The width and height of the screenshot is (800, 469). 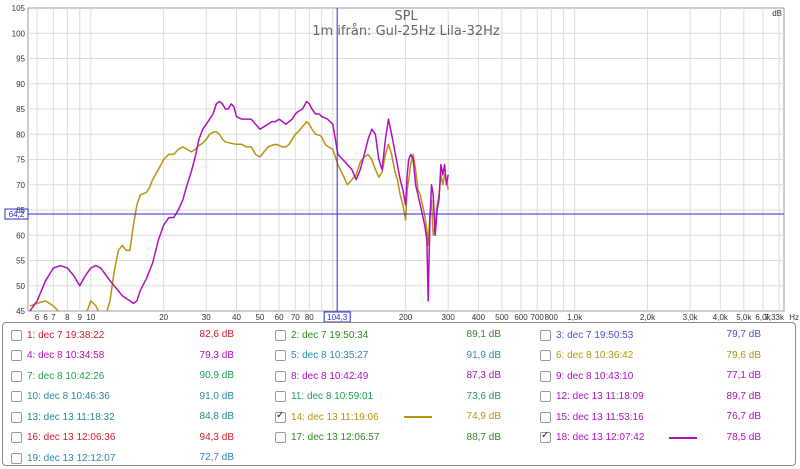 What do you see at coordinates (600, 417) in the screenshot?
I see `measurement-label: 15: dec 13 11:53:16` at bounding box center [600, 417].